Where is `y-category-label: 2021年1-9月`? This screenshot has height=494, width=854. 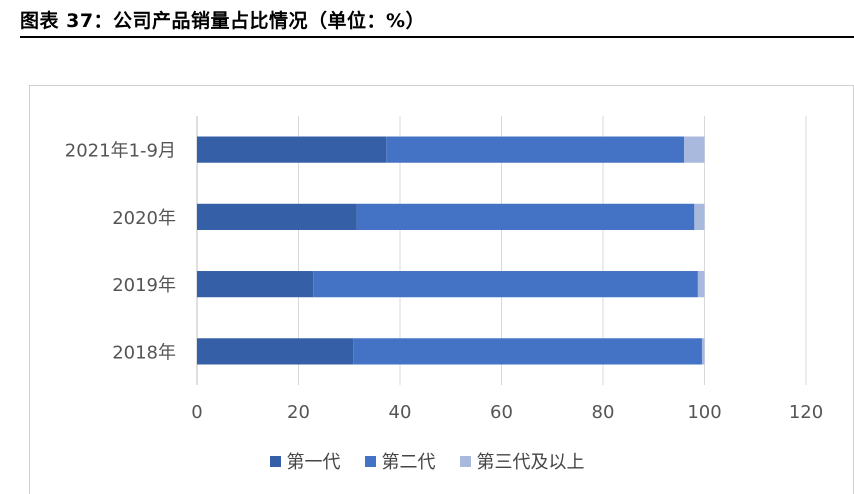
y-category-label: 2021年1-9月 is located at coordinates (120, 151).